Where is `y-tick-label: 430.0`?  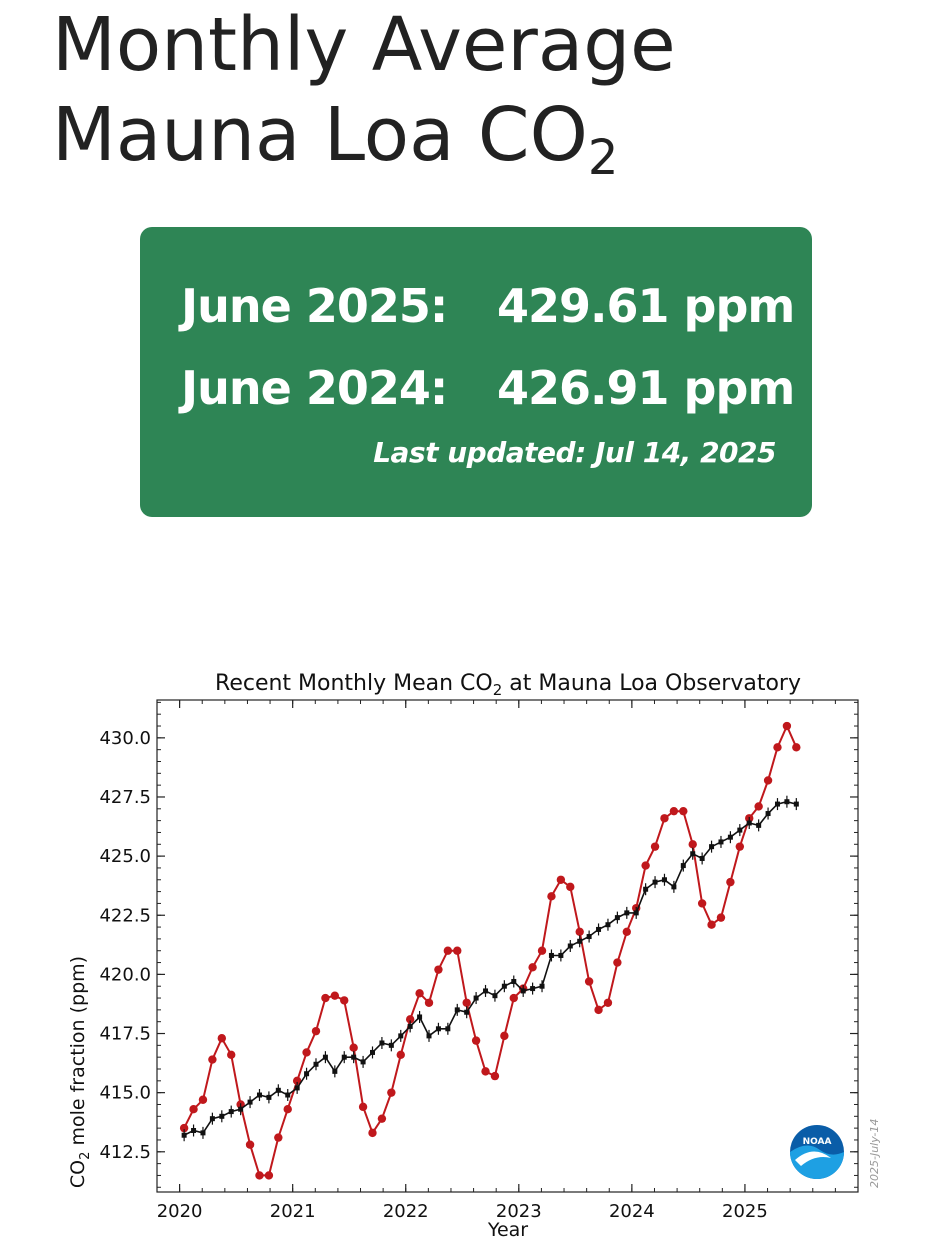
y-tick-label: 430.0 is located at coordinates (125, 738).